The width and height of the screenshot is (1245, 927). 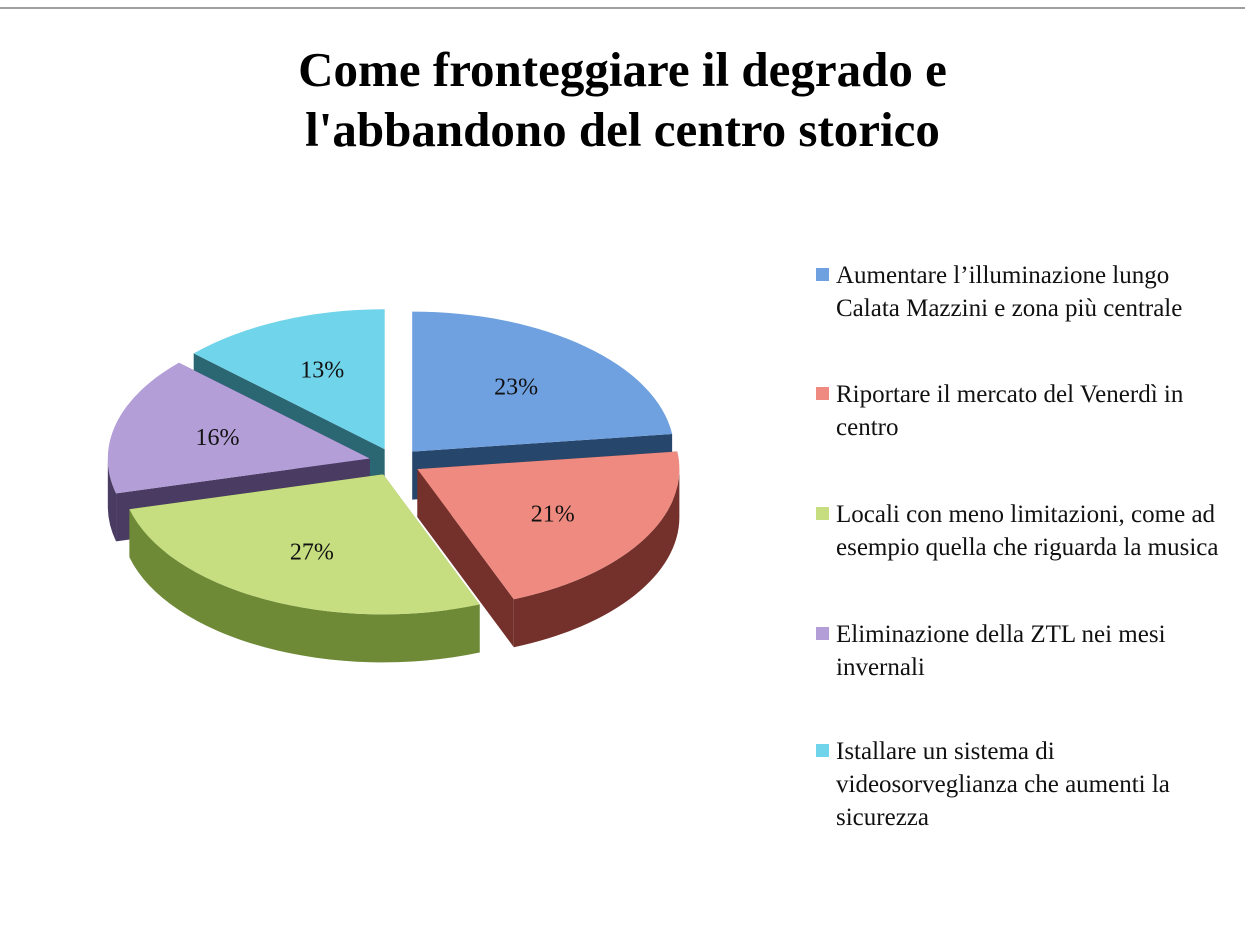 What do you see at coordinates (465, 558) in the screenshot?
I see `slice-radial-wall` at bounding box center [465, 558].